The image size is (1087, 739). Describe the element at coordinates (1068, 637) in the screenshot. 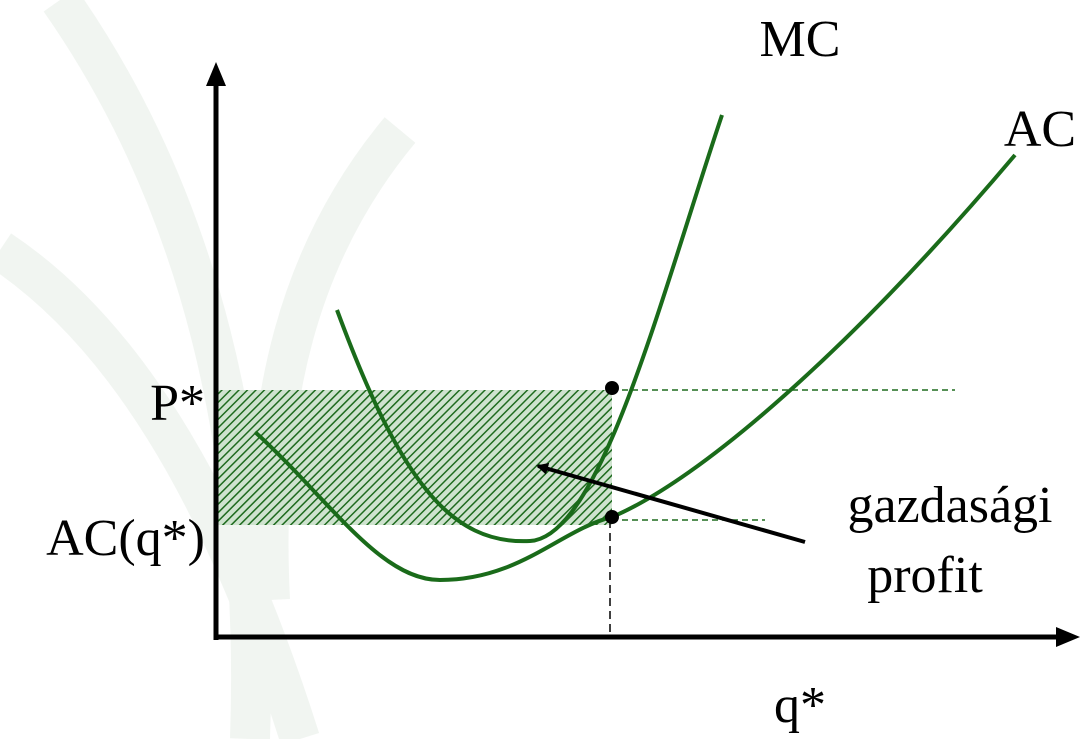

I see `x-axis-arrow` at that location.